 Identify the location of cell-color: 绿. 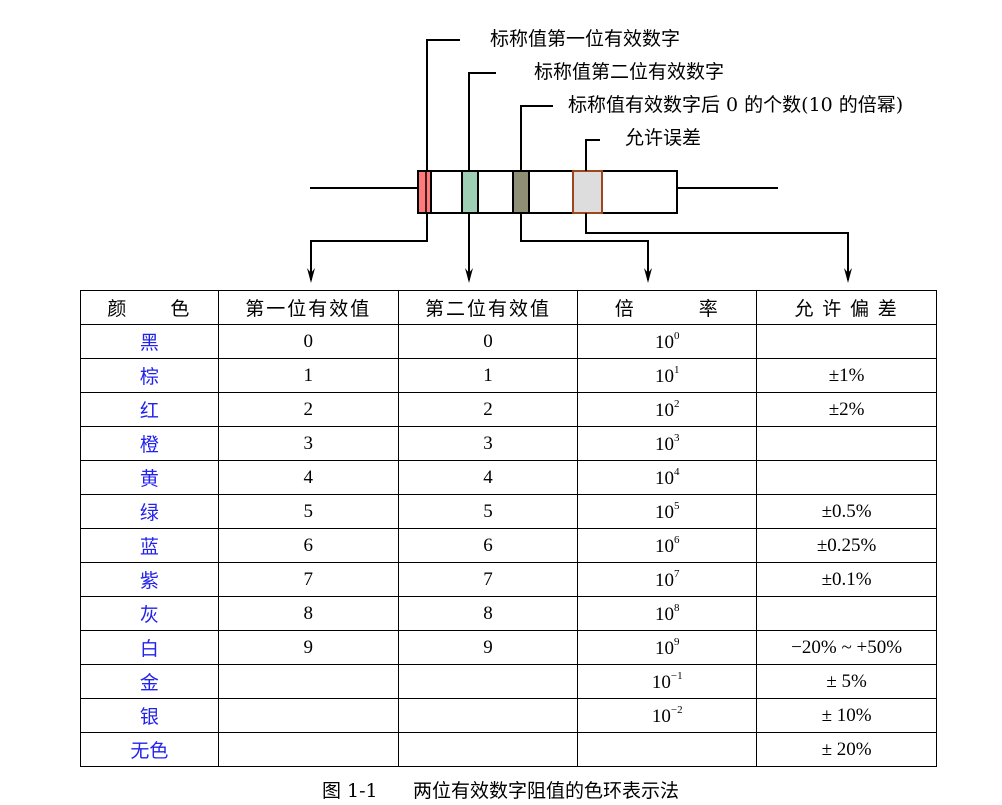
(149, 511).